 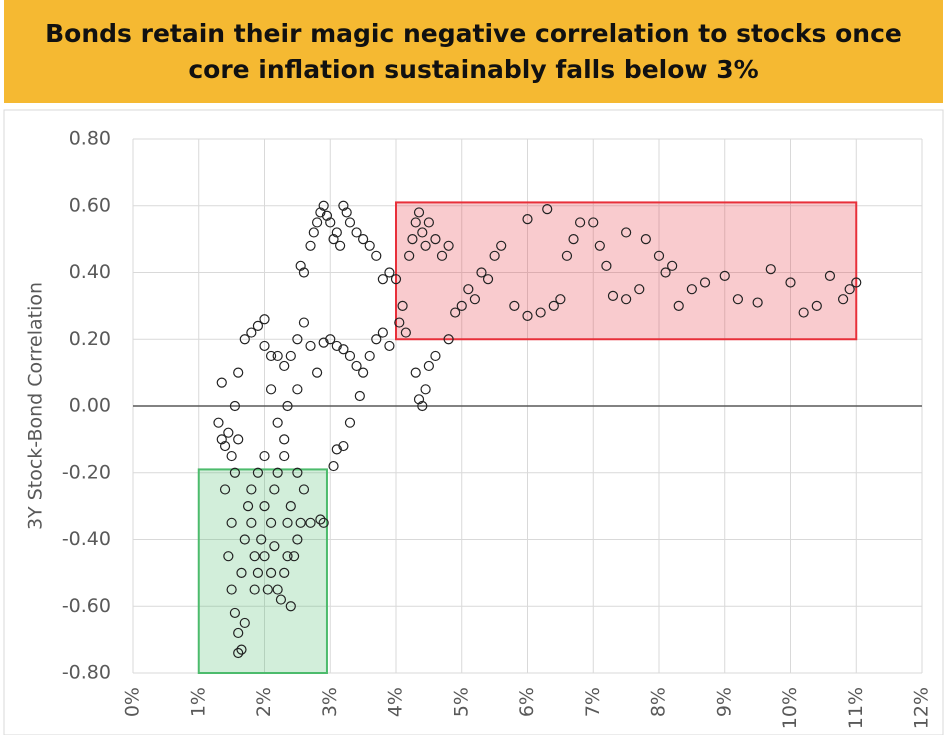 What do you see at coordinates (36, 406) in the screenshot?
I see `y-axis-title: 3Y Stock-Bond Correlation` at bounding box center [36, 406].